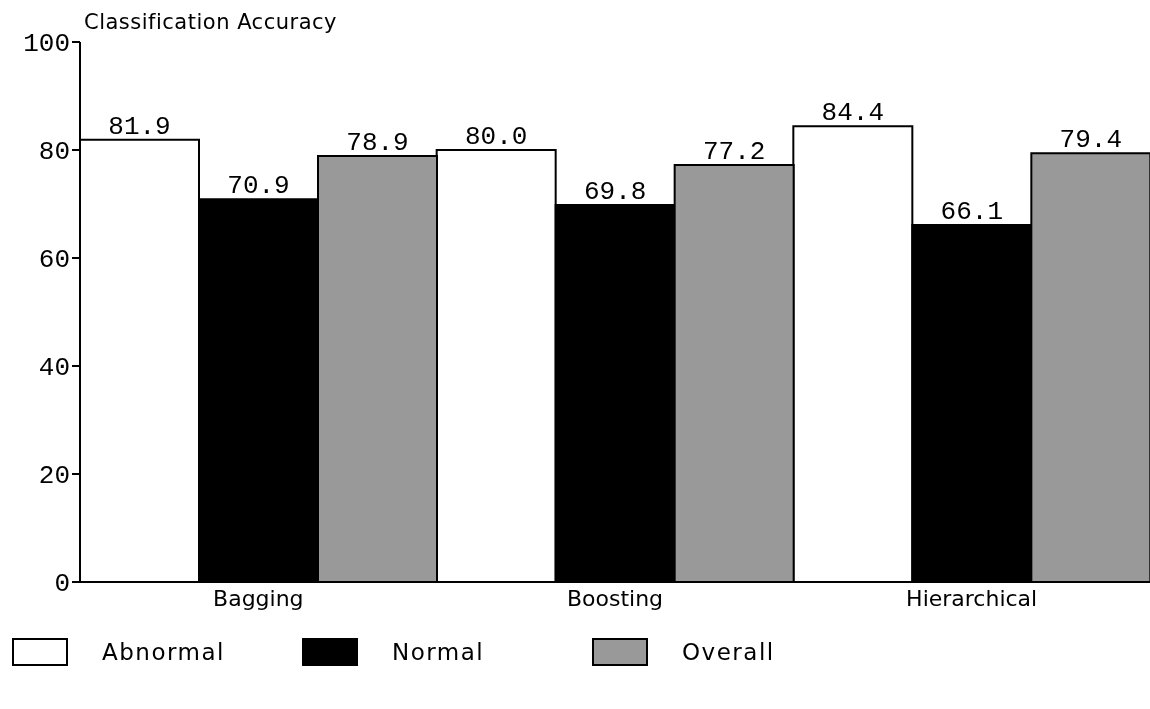 This screenshot has width=1150, height=709. Describe the element at coordinates (139, 126) in the screenshot. I see `data-label: 81.9` at that location.